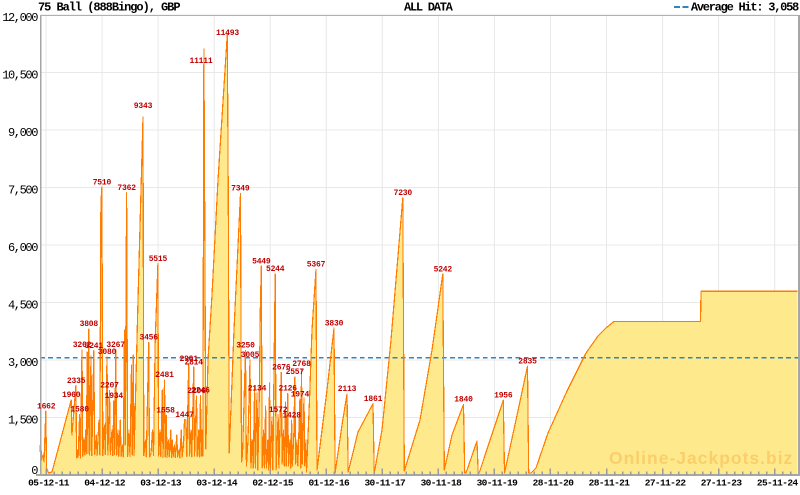 The image size is (800, 495). What do you see at coordinates (196, 391) in the screenshot?
I see `svg-text: 2206` at bounding box center [196, 391].